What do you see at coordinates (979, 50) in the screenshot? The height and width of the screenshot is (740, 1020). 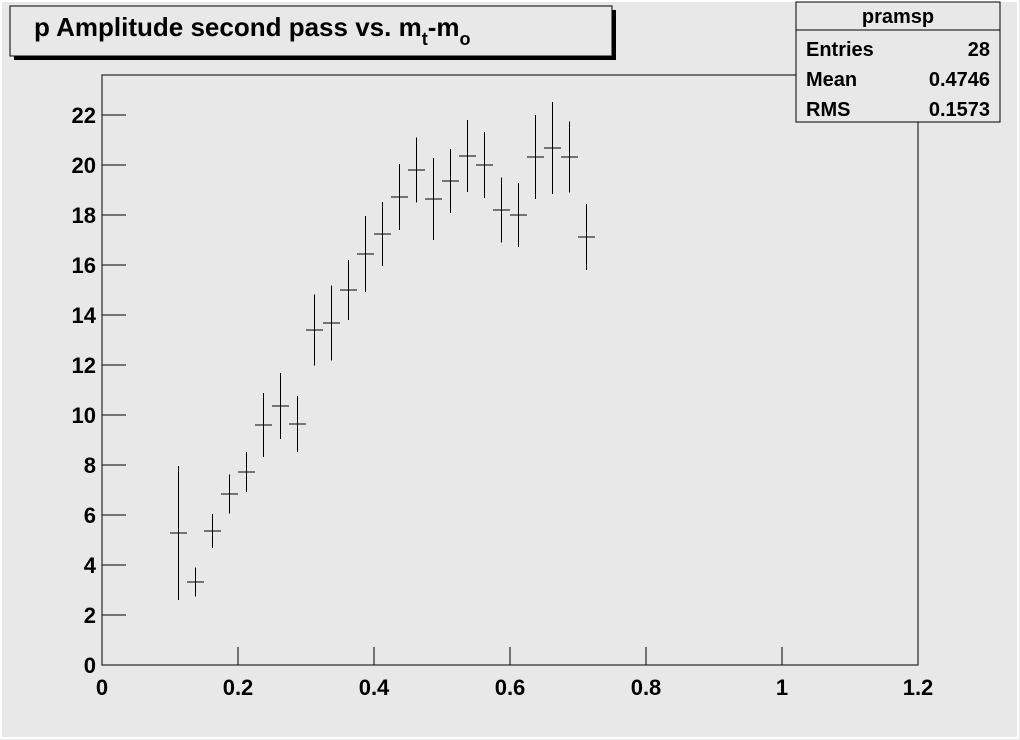 I see `stats-value: 28` at bounding box center [979, 50].